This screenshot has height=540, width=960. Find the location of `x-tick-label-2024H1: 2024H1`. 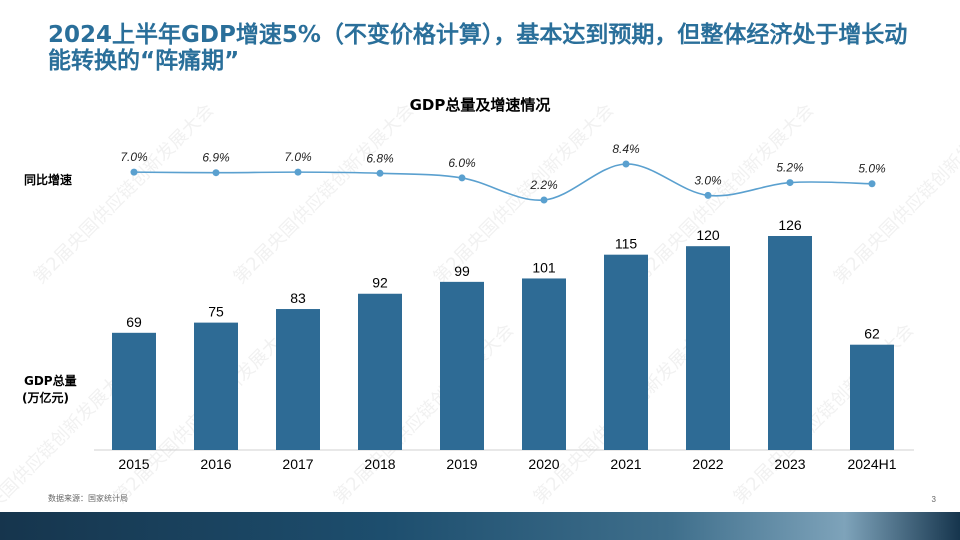

x-tick-label-2024H1: 2024H1 is located at coordinates (871, 464).